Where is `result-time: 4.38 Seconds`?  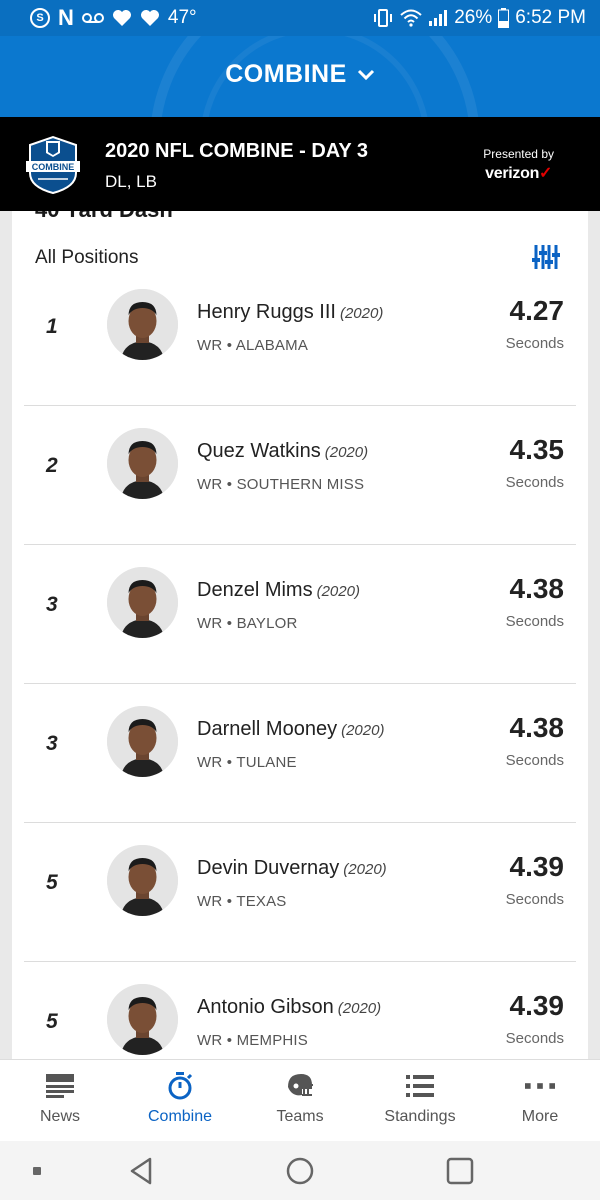 result-time: 4.38 Seconds is located at coordinates (535, 740).